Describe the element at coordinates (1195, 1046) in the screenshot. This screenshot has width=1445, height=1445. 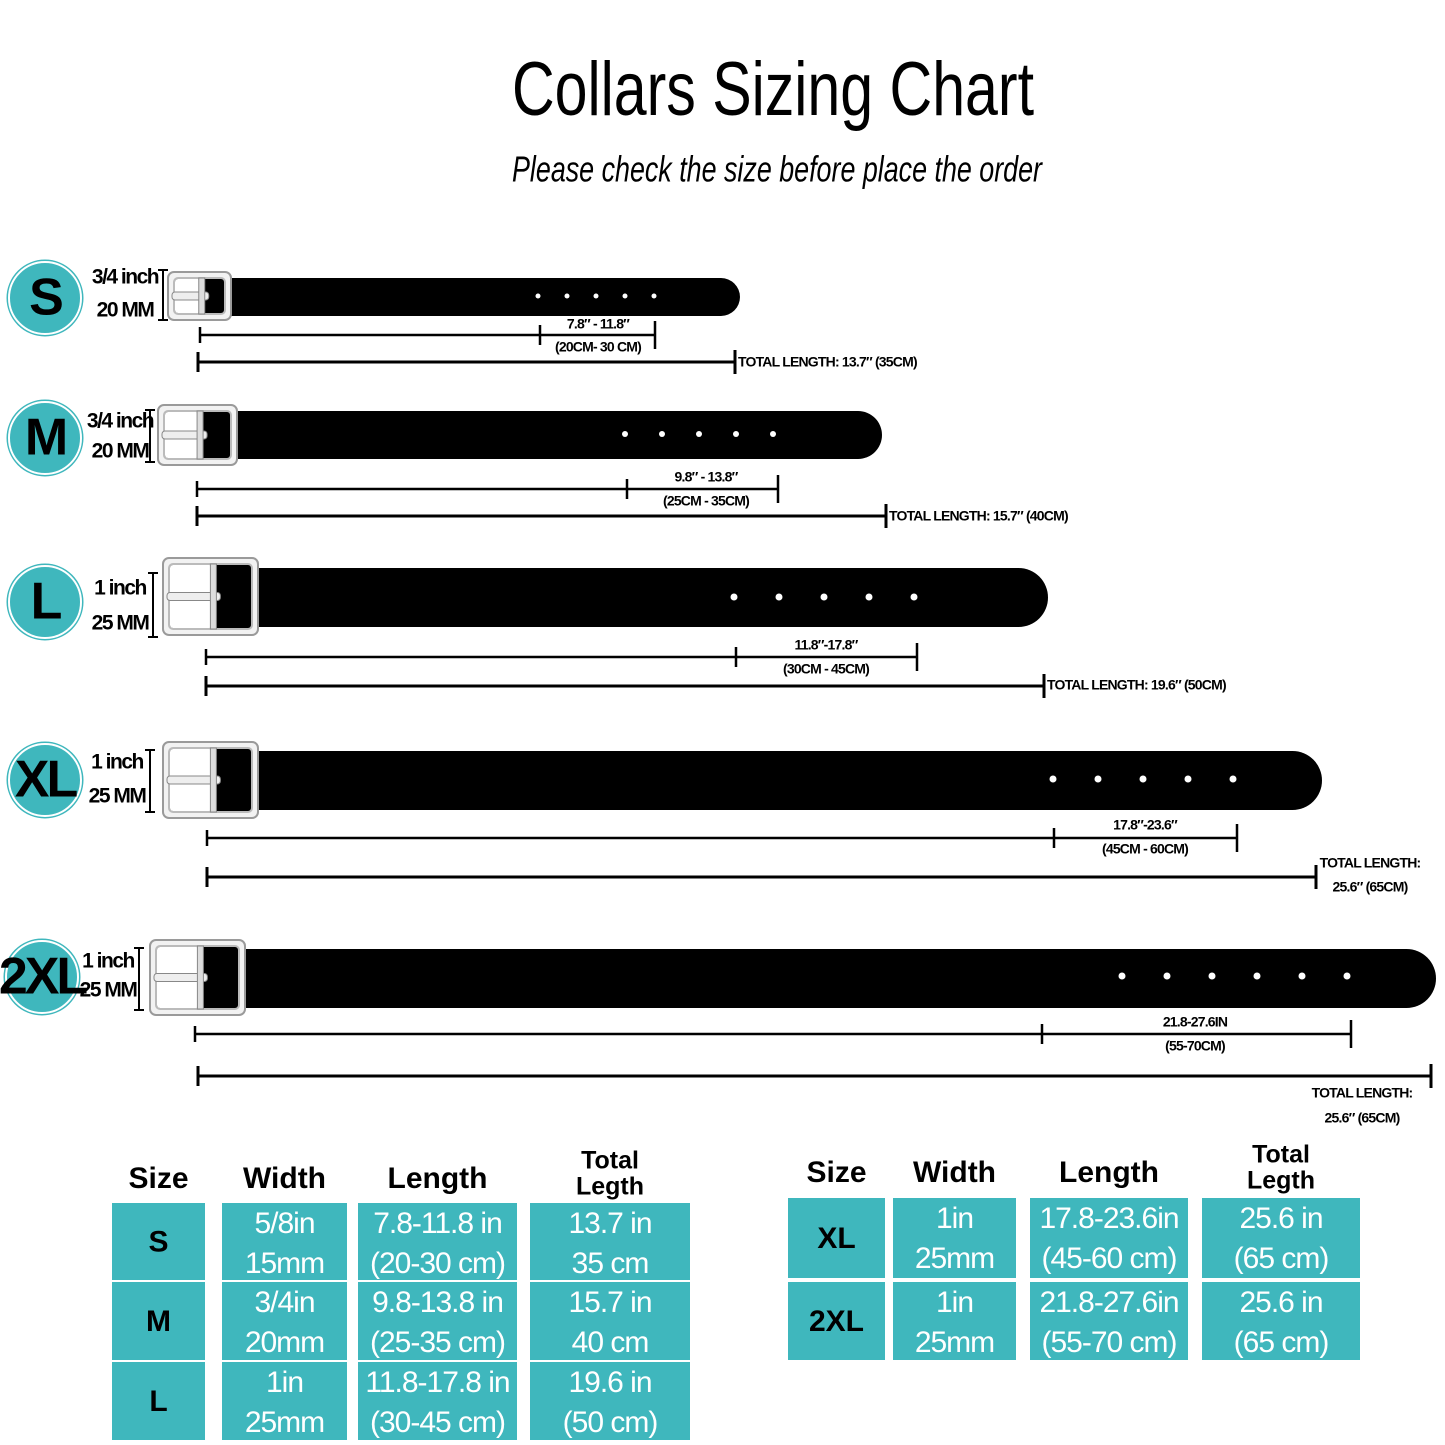
I see `range-cm: (55-70CM)` at that location.